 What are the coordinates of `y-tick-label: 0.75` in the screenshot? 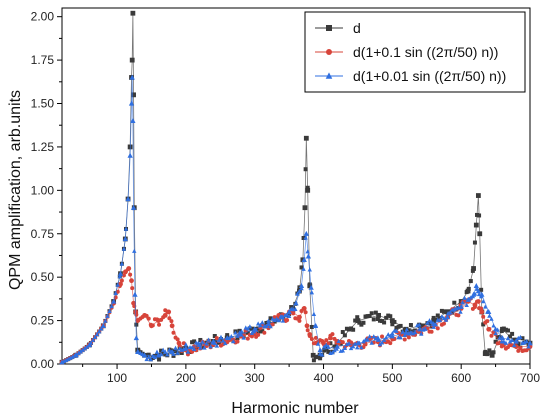 It's located at (43, 234).